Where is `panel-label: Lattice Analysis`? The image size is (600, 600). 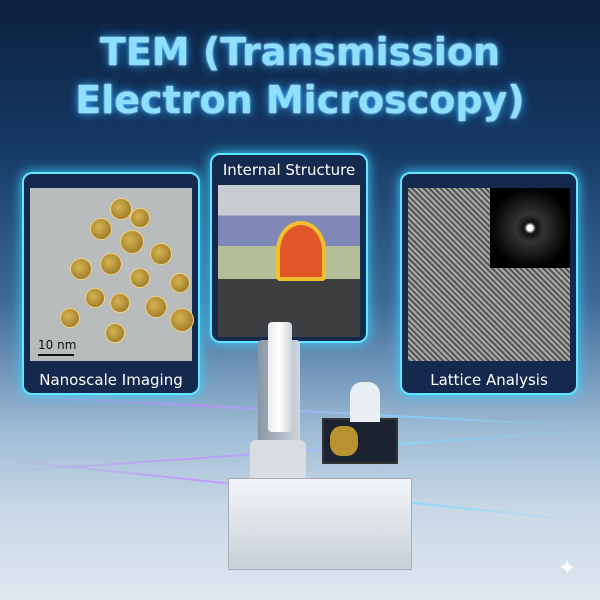
panel-label: Lattice Analysis is located at coordinates (489, 380).